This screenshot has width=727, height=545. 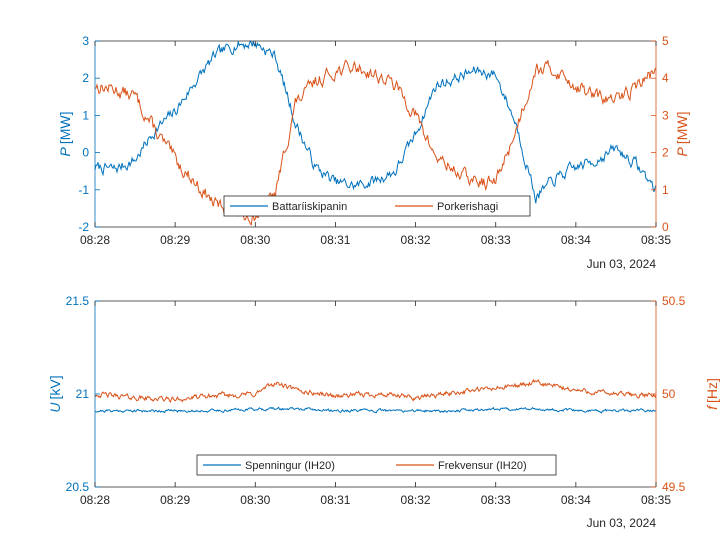 What do you see at coordinates (255, 240) in the screenshot?
I see `power-x-tick-label: 08:30` at bounding box center [255, 240].